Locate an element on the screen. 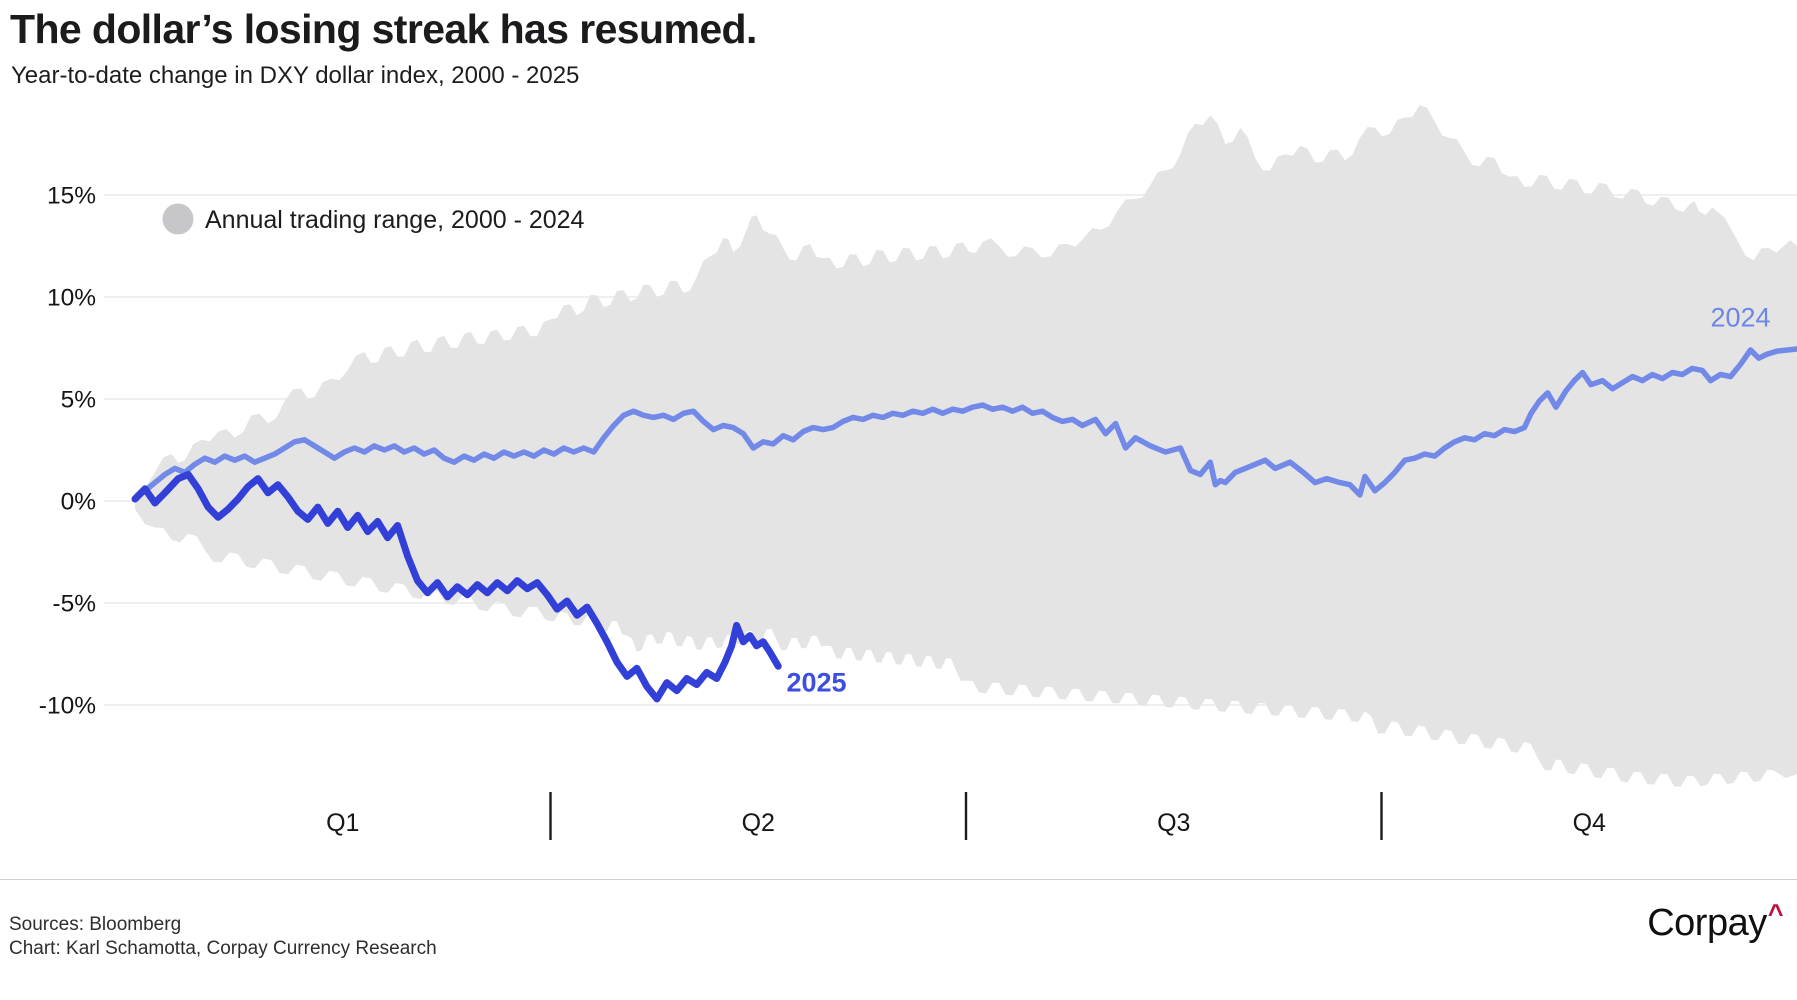 The height and width of the screenshot is (1000, 1797). x-axis-labels: Q1 Q2 Q3 Q4 is located at coordinates (966, 823).